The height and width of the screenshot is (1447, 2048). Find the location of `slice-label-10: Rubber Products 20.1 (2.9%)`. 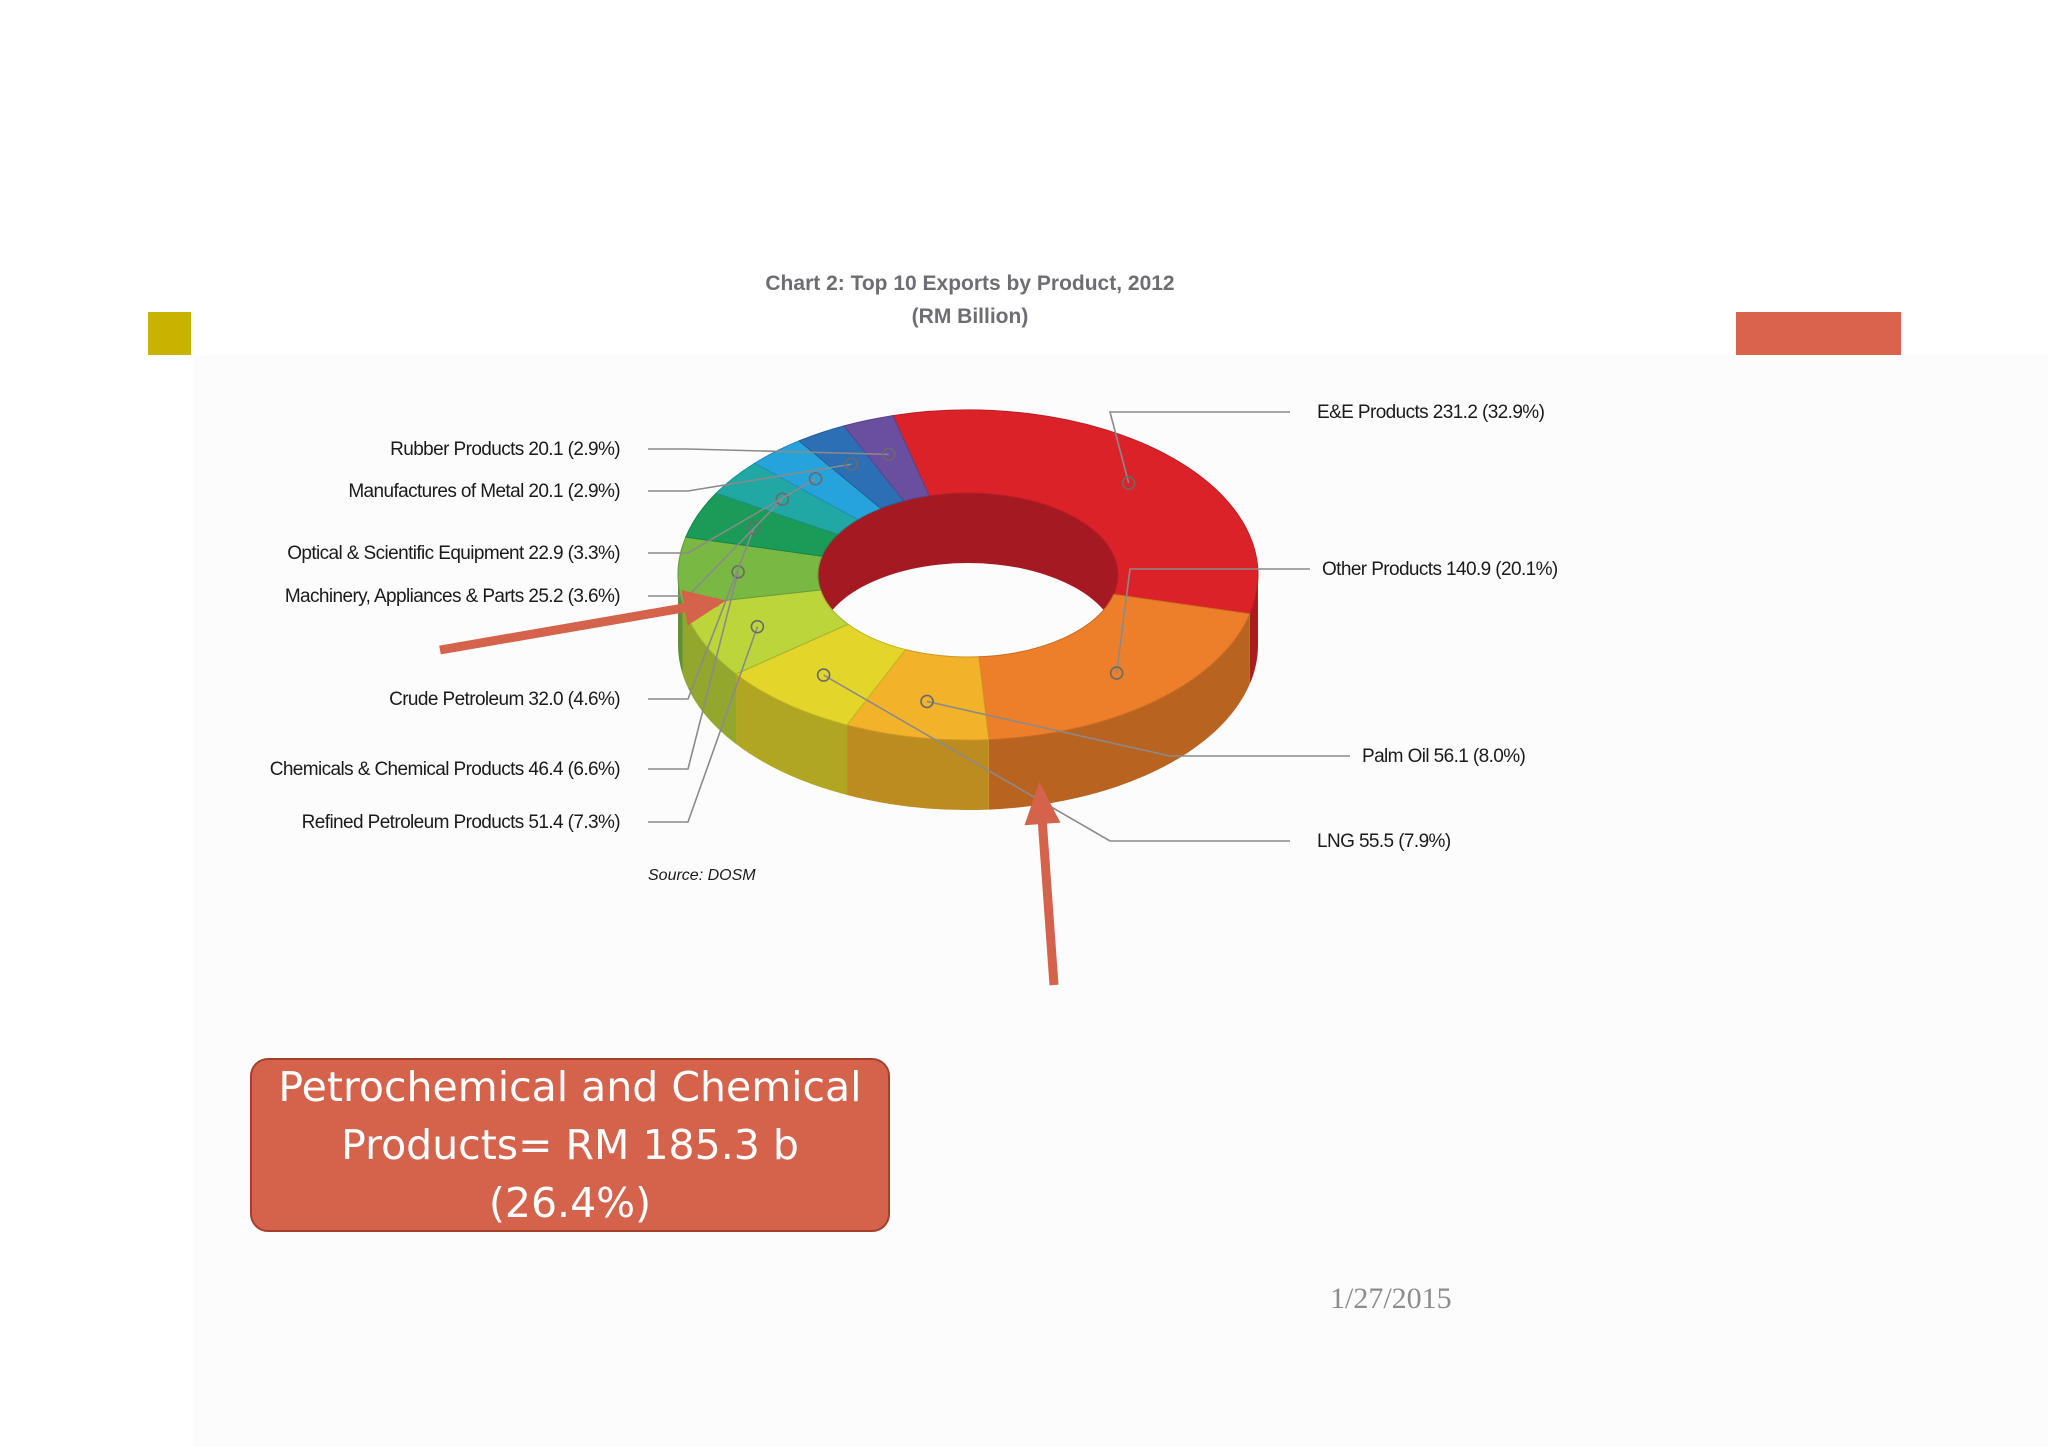

slice-label-10: Rubber Products 20.1 (2.9%) is located at coordinates (505, 449).